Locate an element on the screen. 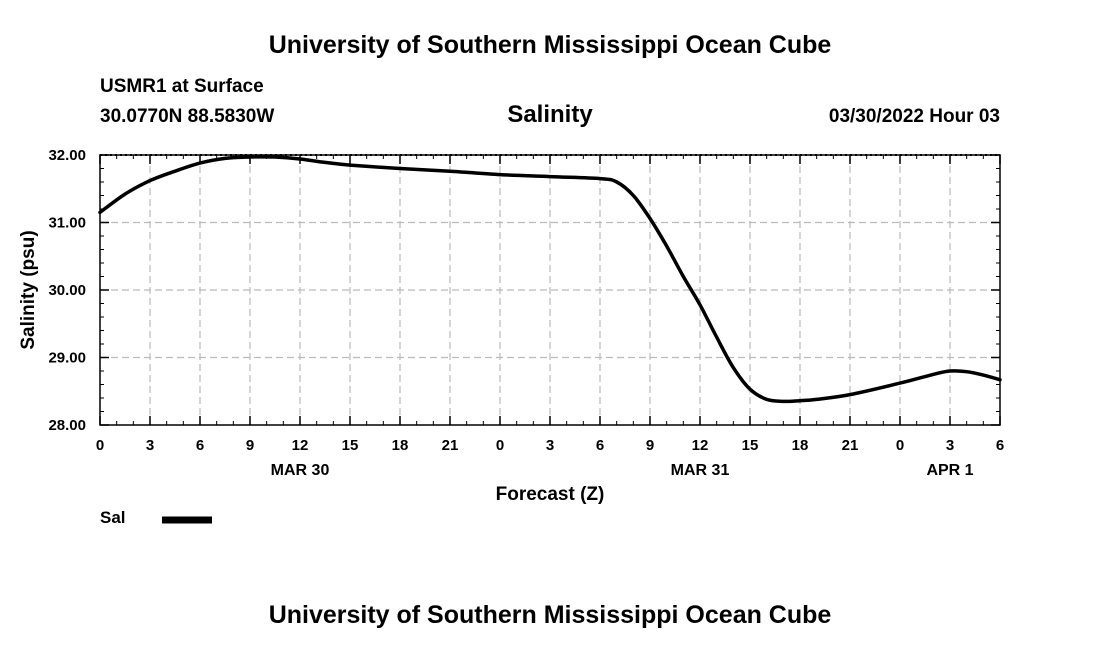  x-day-label: MAR 30 is located at coordinates (300, 470).